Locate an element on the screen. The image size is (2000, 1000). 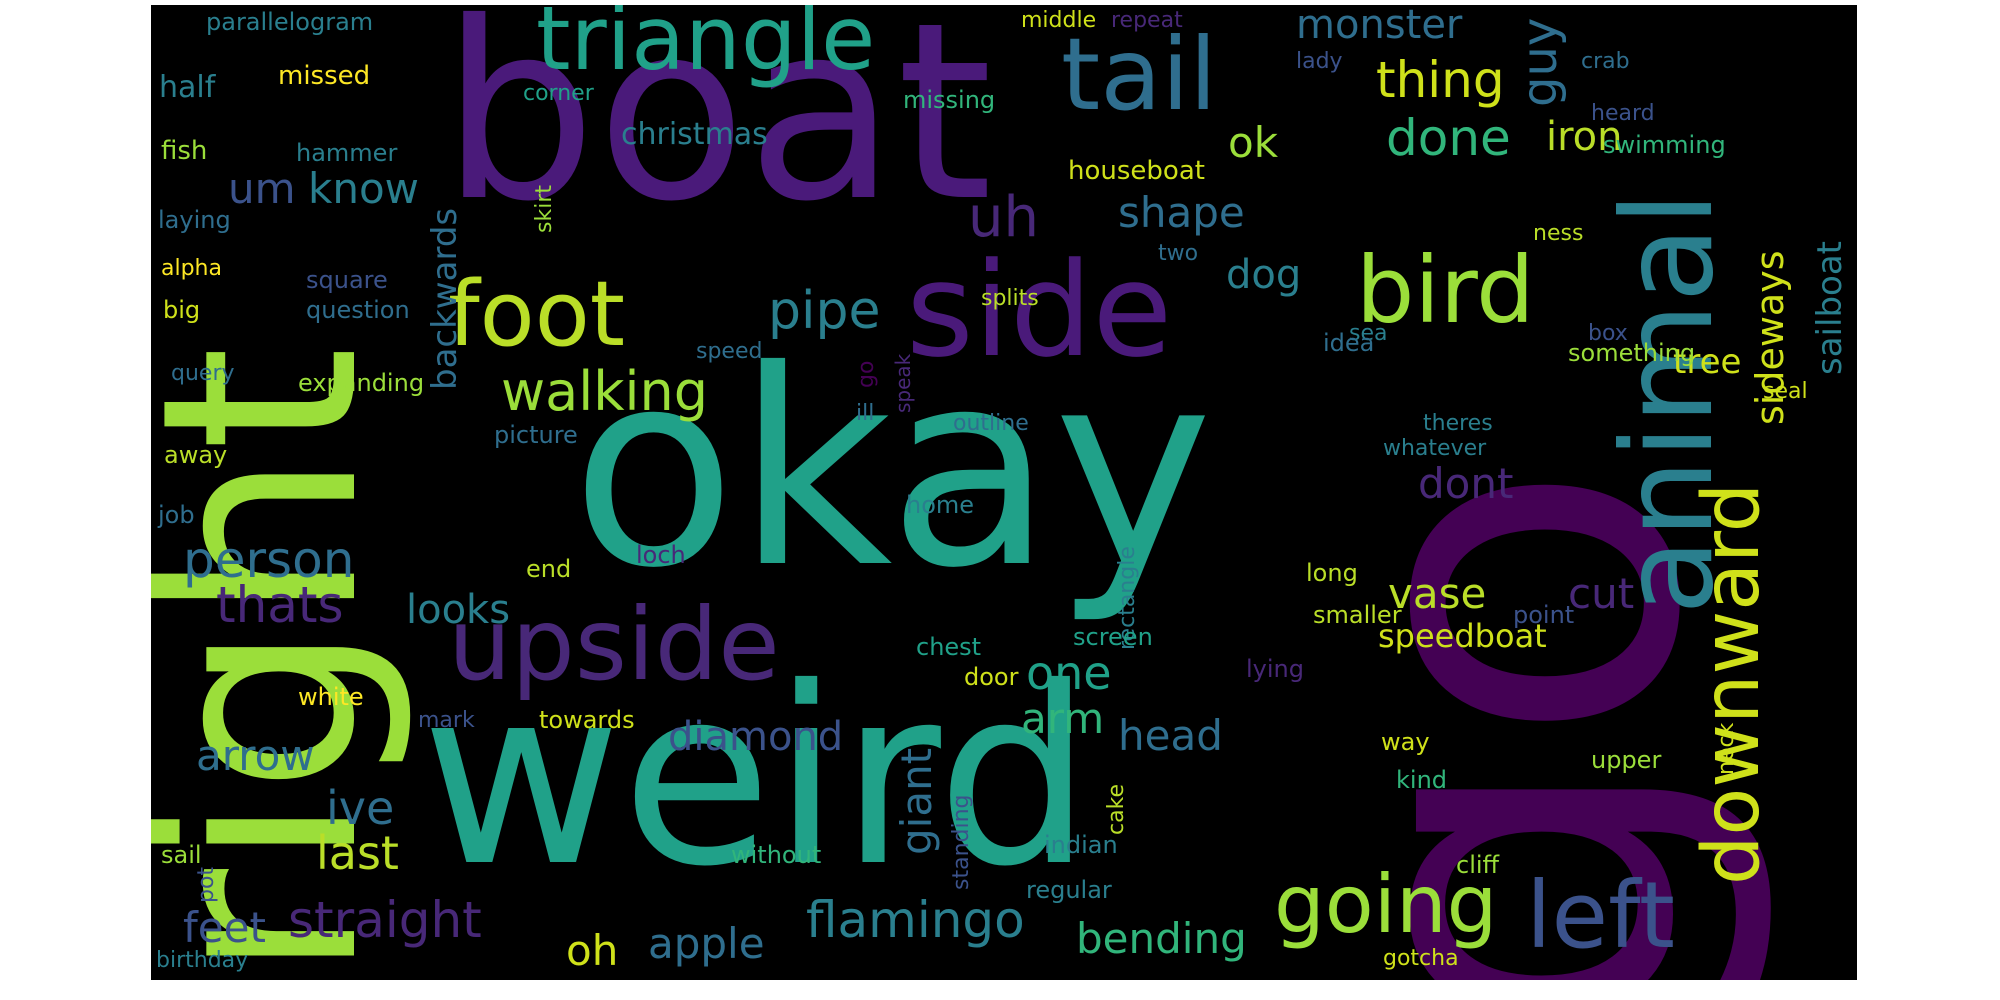
word-middle: middle is located at coordinates (1059, 20).